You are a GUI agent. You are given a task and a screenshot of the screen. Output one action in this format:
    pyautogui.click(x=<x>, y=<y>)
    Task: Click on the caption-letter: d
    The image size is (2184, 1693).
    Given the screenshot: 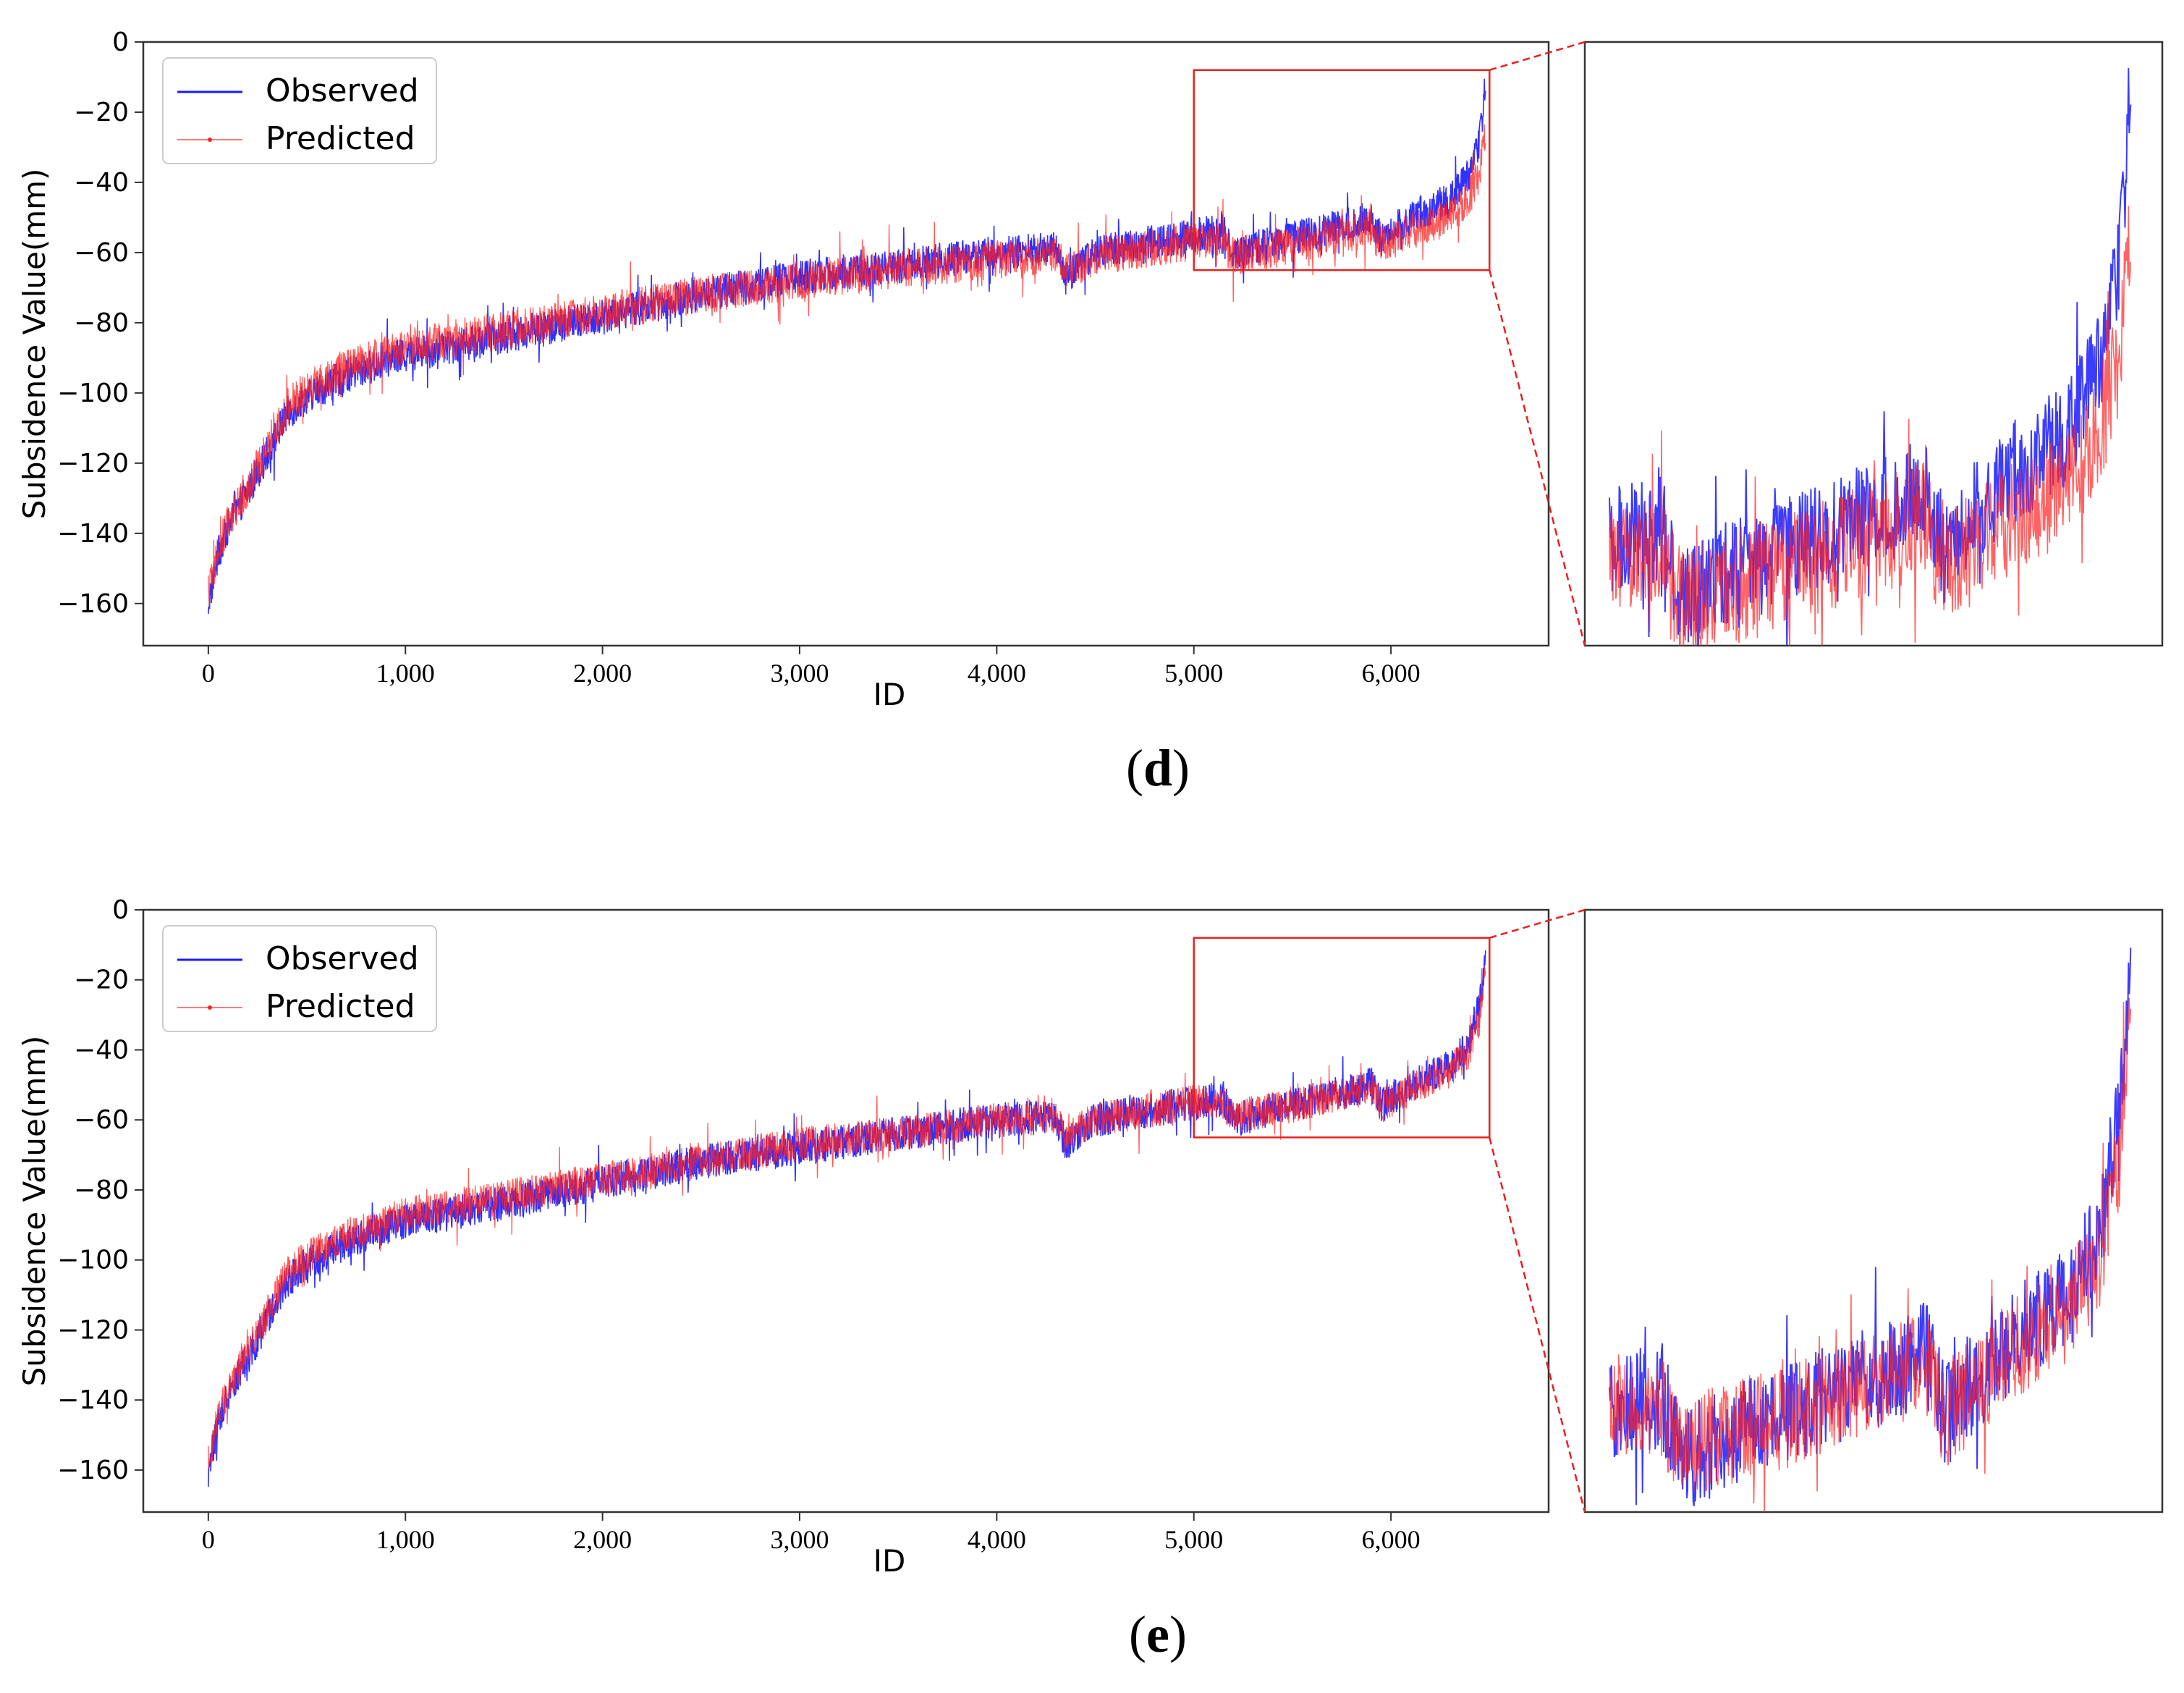 What is the action you would take?
    pyautogui.click(x=1157, y=768)
    